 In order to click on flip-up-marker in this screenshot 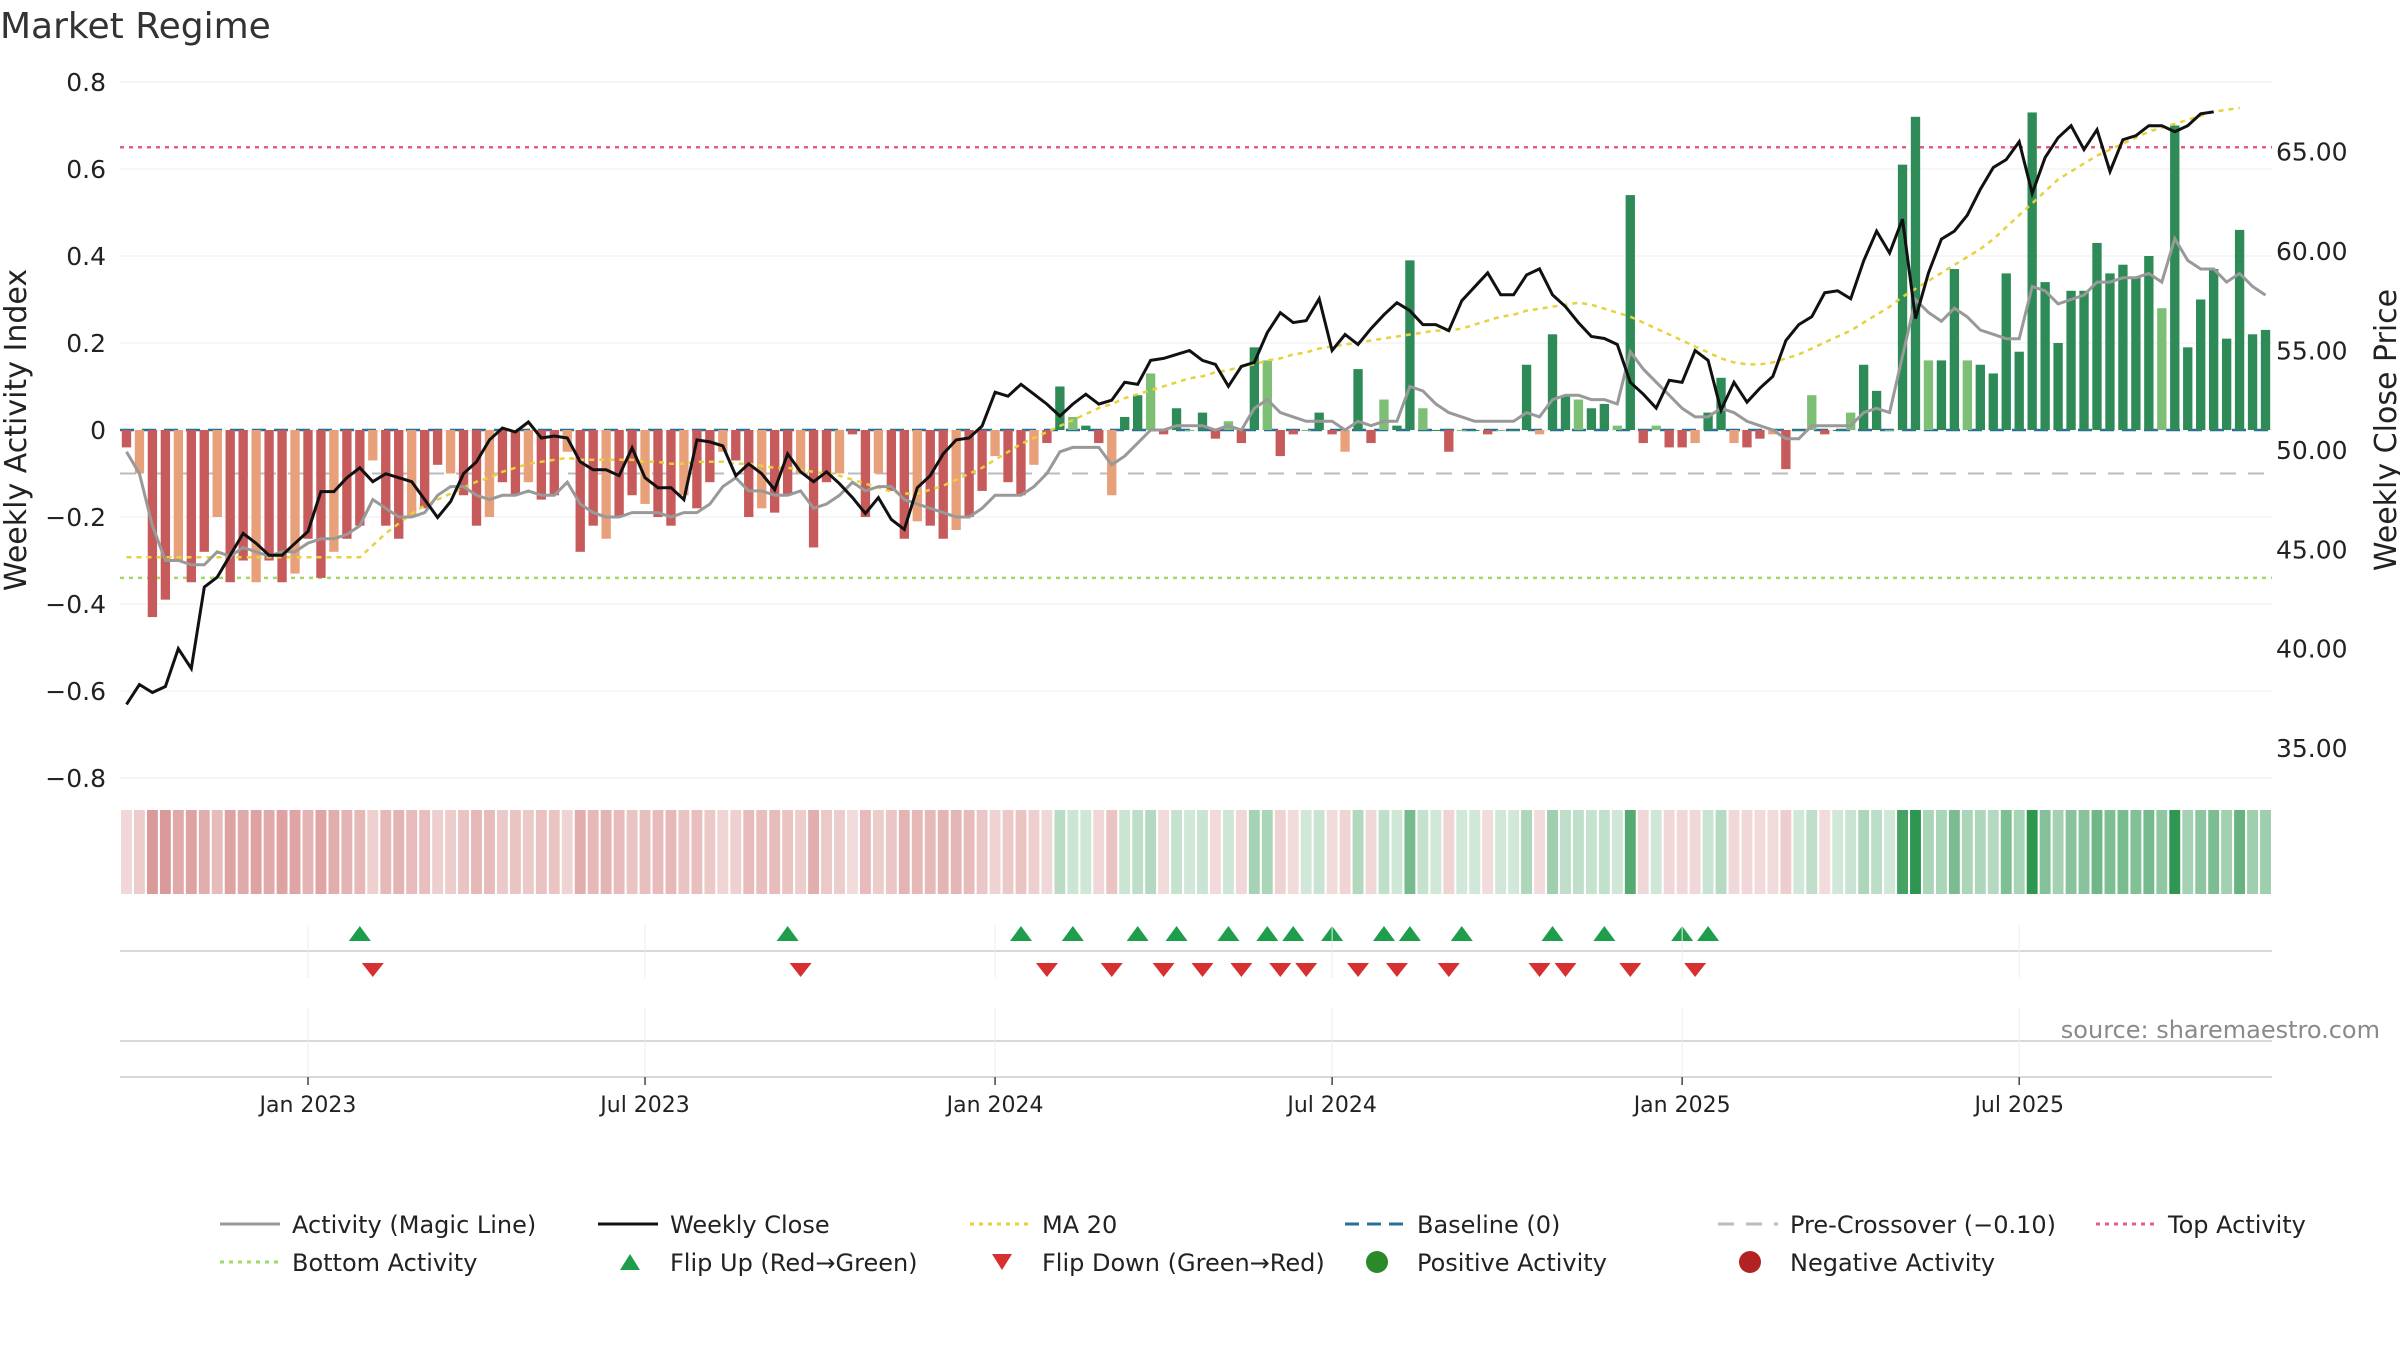, I will do `click(1228, 933)`.